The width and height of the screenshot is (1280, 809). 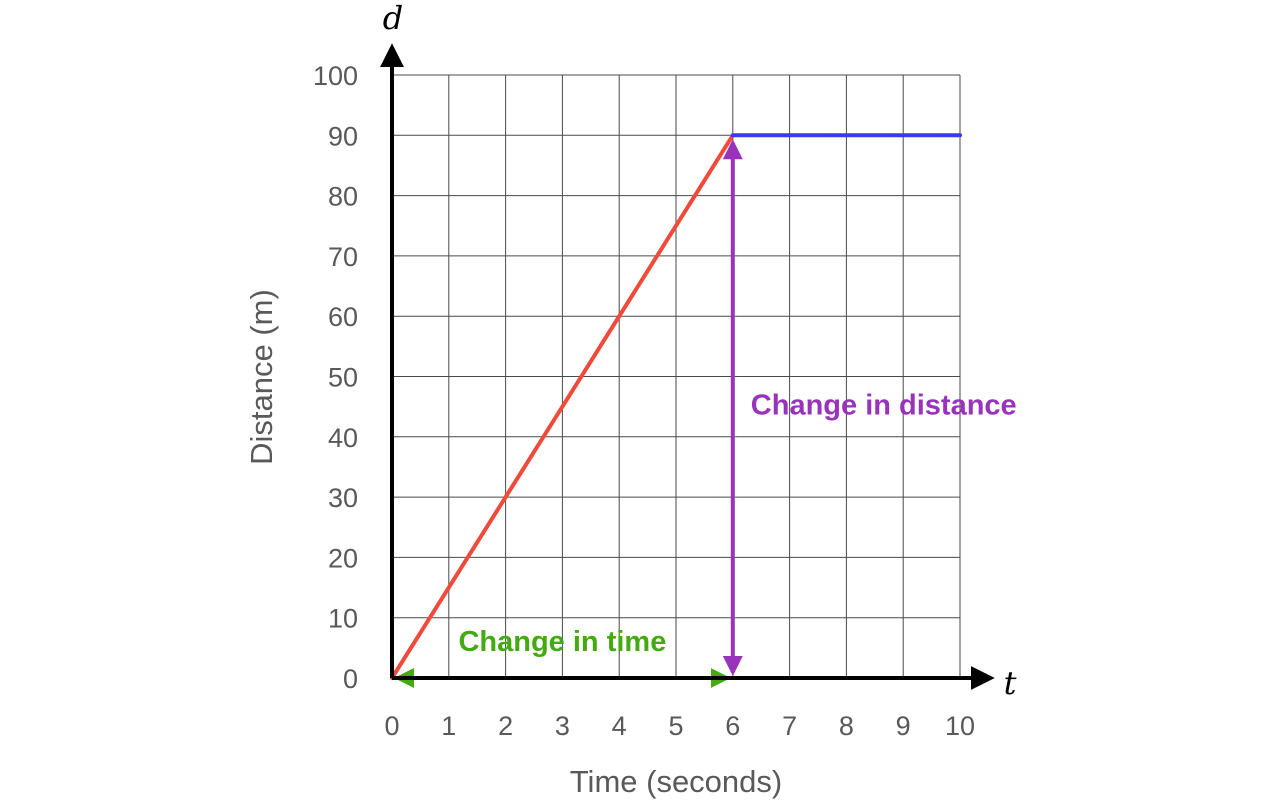 What do you see at coordinates (350, 679) in the screenshot?
I see `y-tick-label: 0` at bounding box center [350, 679].